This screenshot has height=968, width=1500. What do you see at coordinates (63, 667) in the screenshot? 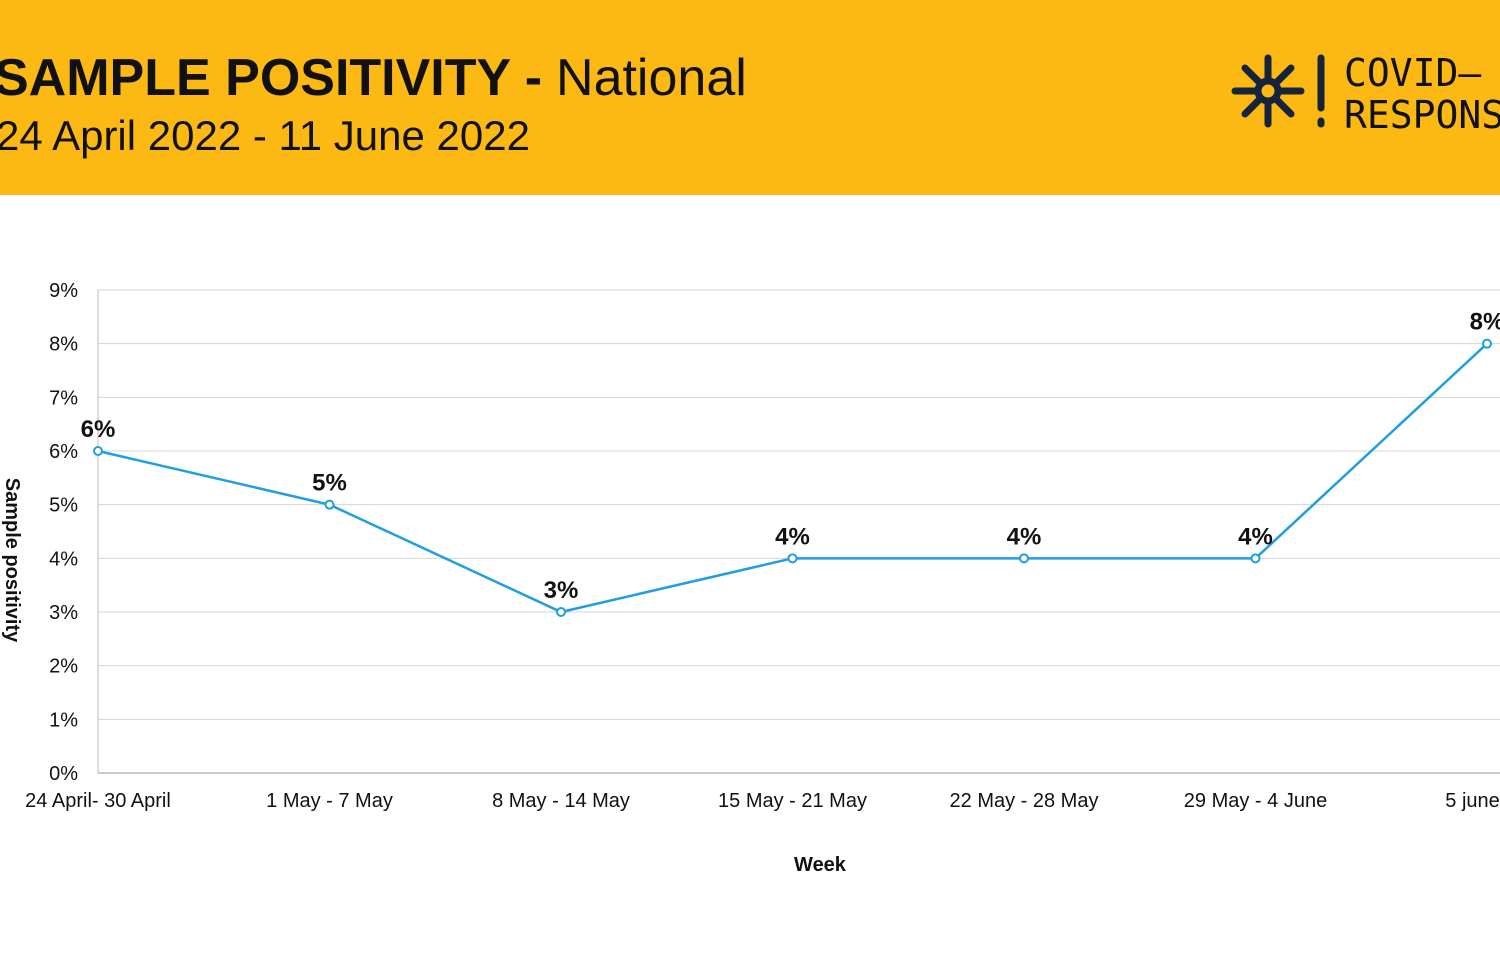
I see `y-tick-label: 2%` at bounding box center [63, 667].